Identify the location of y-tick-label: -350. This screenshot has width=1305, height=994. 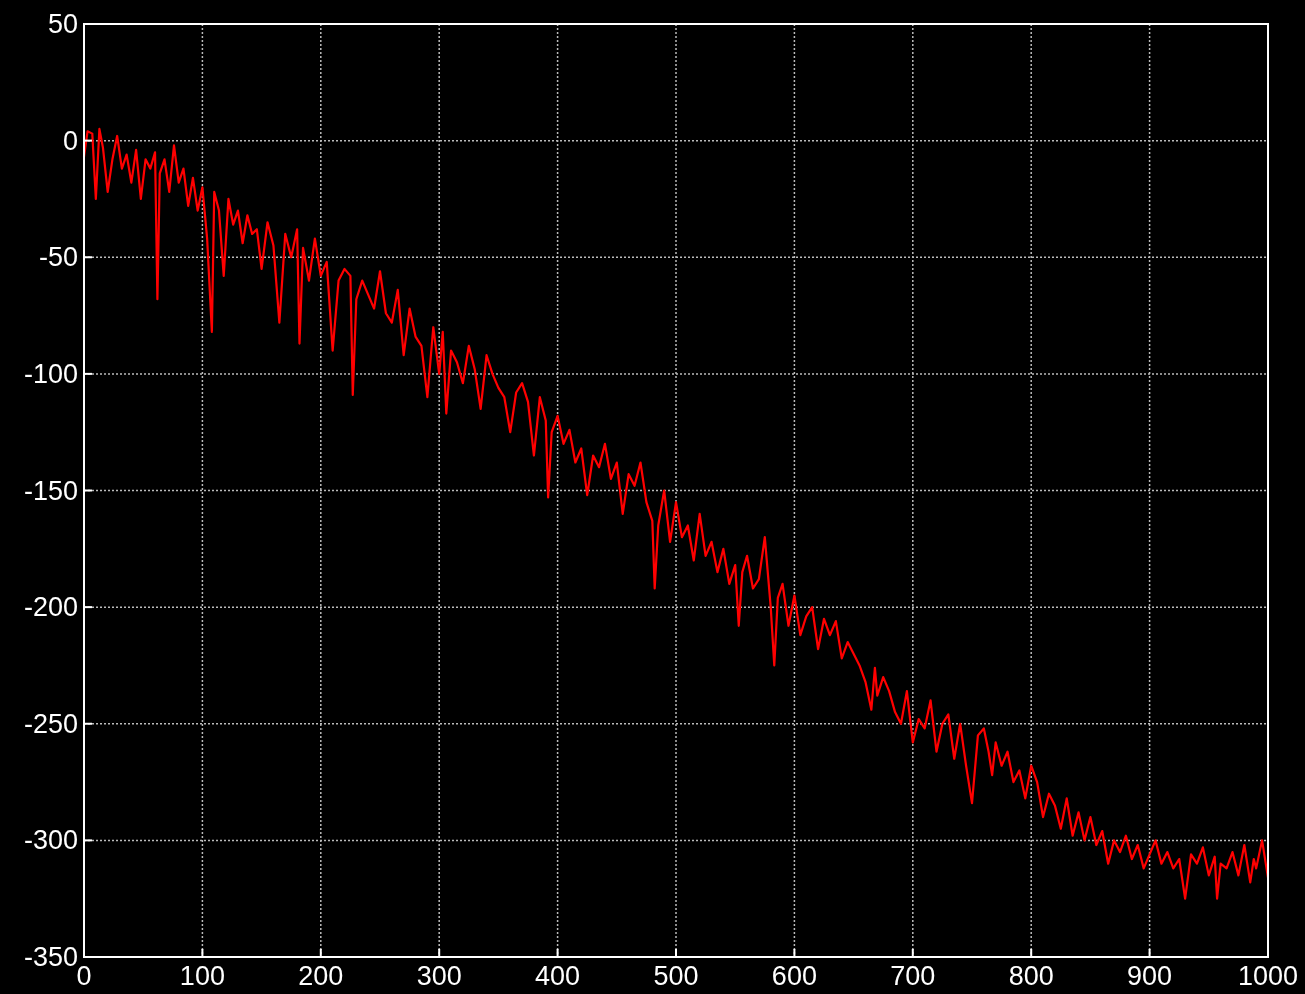
(50, 957).